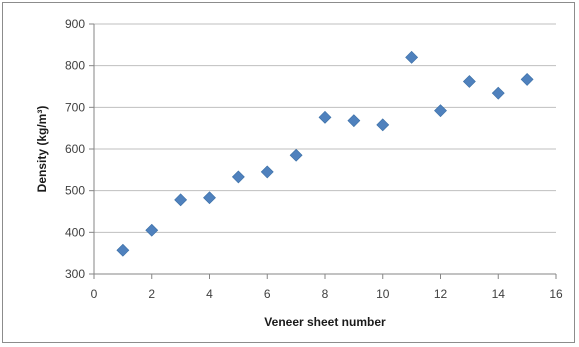  I want to click on y-tick-label: 600, so click(75, 149).